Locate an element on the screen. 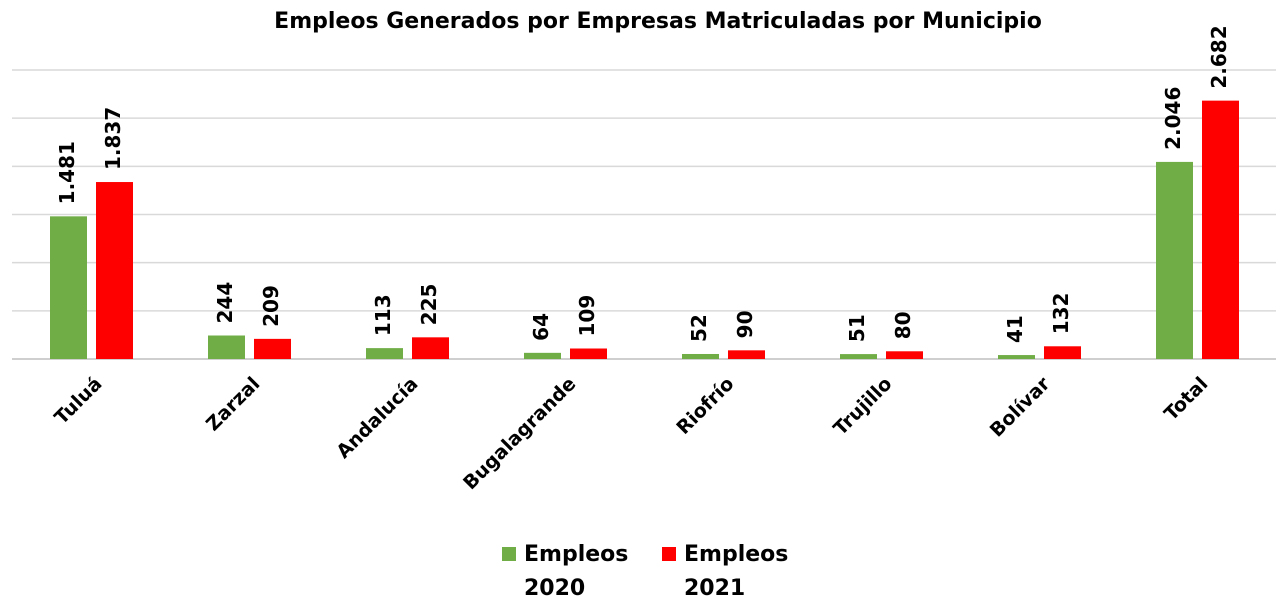 The width and height of the screenshot is (1276, 596). x-tick-label: Trujillo is located at coordinates (862, 406).